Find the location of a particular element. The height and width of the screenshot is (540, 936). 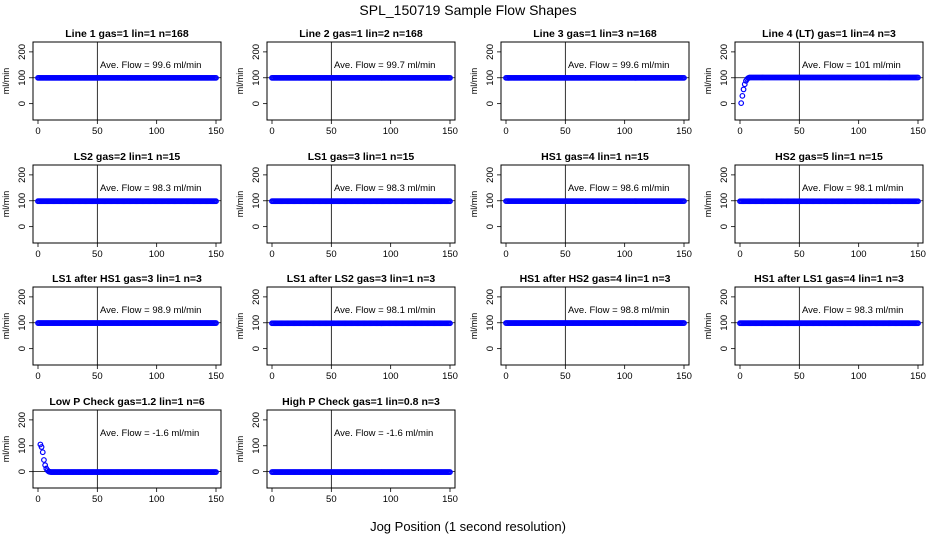

subplot-title: Line 3 gas=1 lin=3 n=168 is located at coordinates (595, 34).